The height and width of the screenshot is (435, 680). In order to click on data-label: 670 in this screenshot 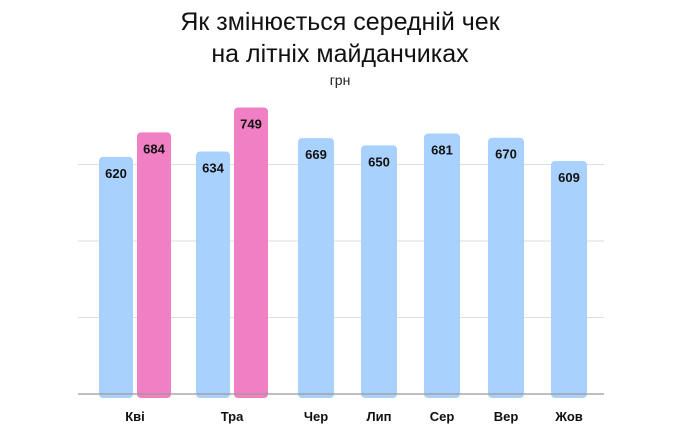, I will do `click(506, 154)`.